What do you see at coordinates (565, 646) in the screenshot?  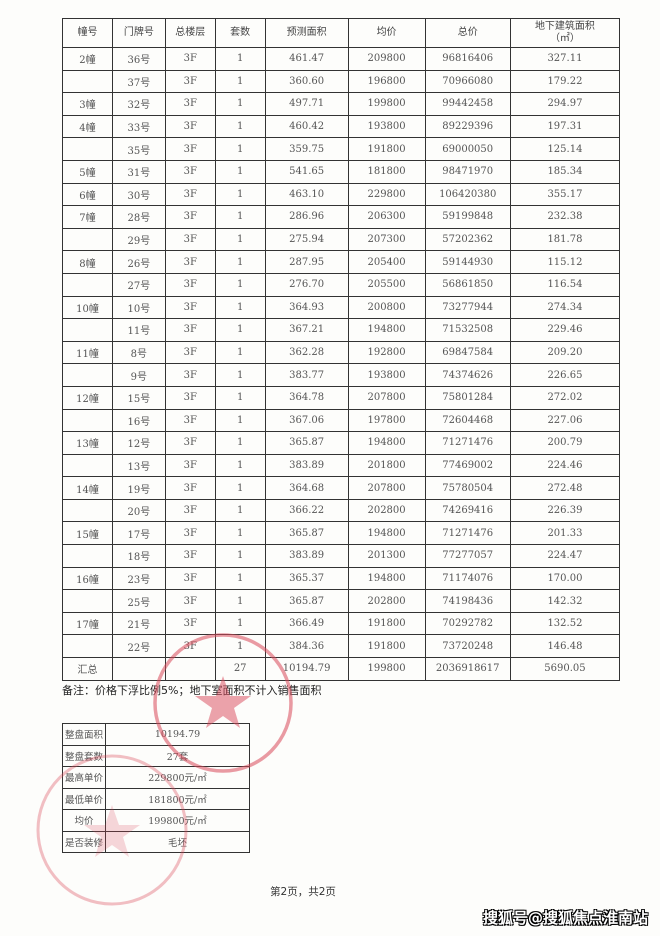 I see `table-cell: 146.48` at bounding box center [565, 646].